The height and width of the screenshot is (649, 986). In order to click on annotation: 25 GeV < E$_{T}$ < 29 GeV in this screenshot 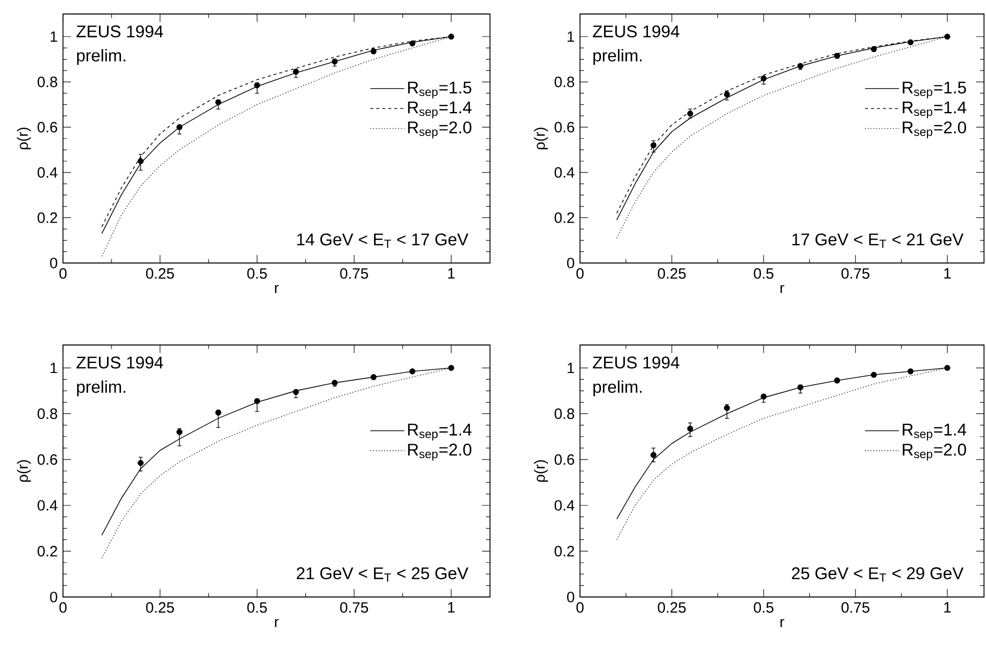, I will do `click(878, 574)`.